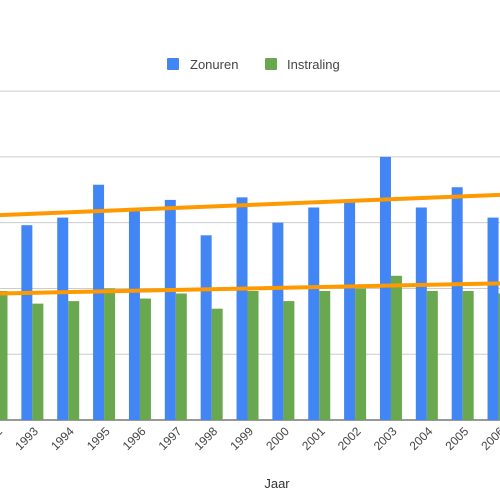 The height and width of the screenshot is (500, 500). I want to click on bar-instraling-2000, so click(289, 360).